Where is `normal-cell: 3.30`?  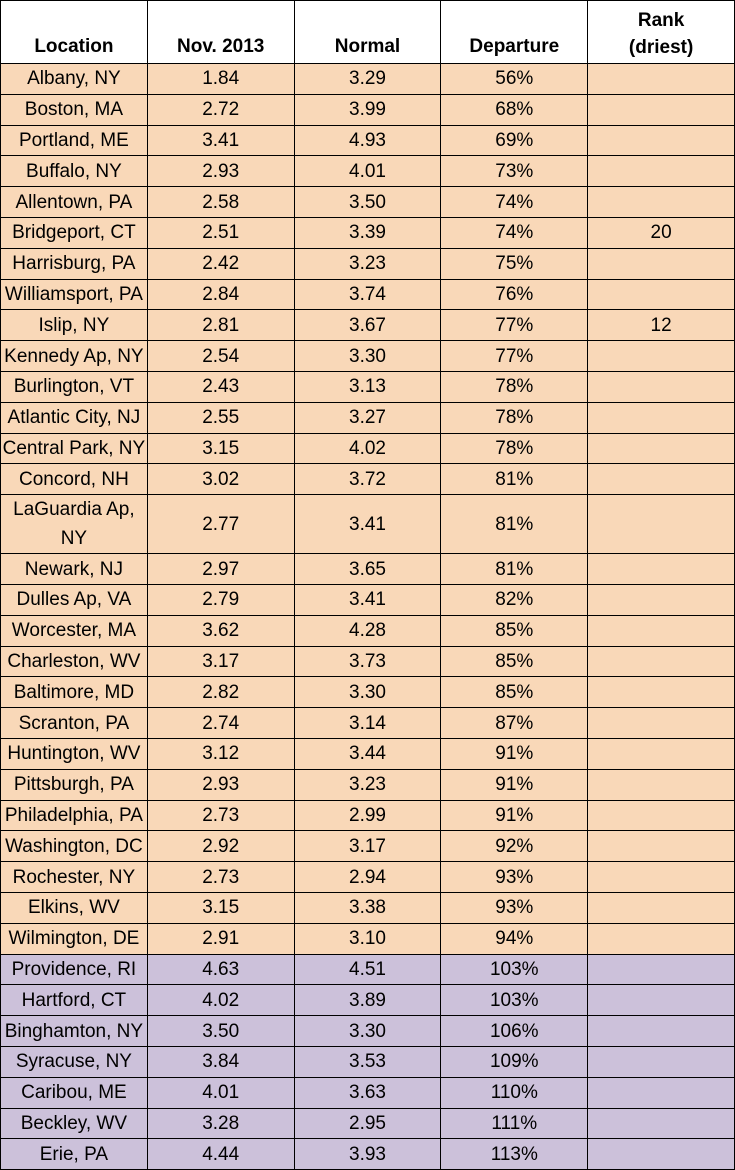 normal-cell: 3.30 is located at coordinates (367, 1031).